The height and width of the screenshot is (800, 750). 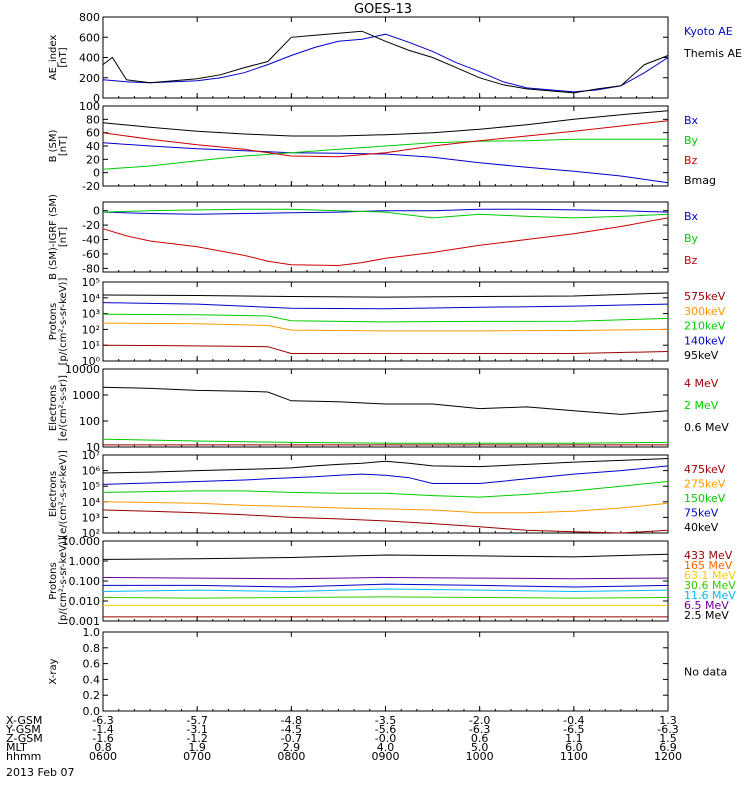 What do you see at coordinates (23, 756) in the screenshot?
I see `footer-row-name: hhmm` at bounding box center [23, 756].